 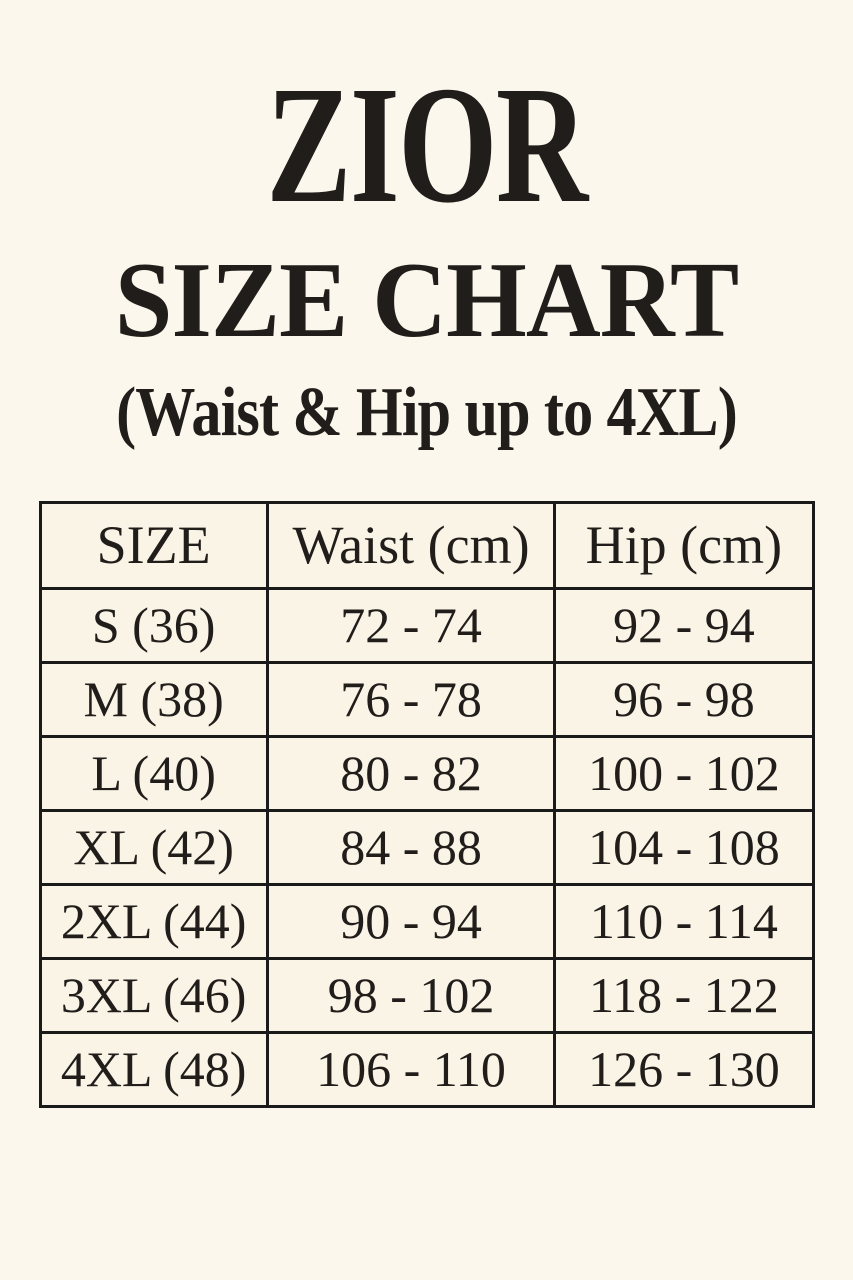 I want to click on column-header-size: SIZE, so click(x=153, y=545).